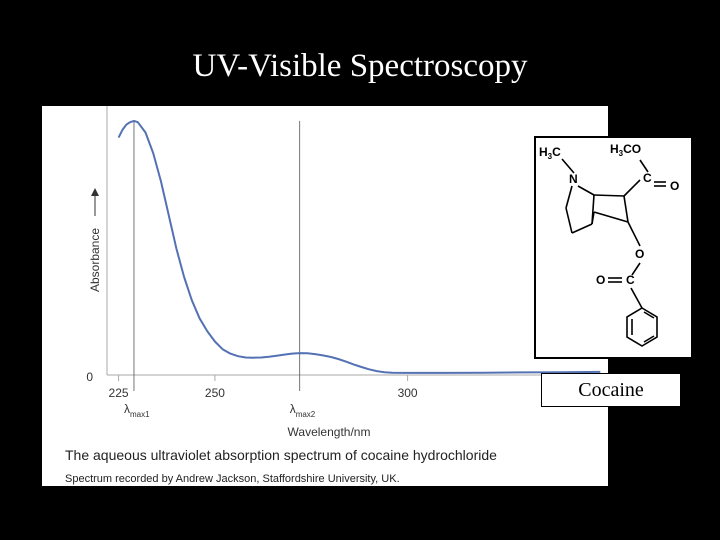  What do you see at coordinates (303, 410) in the screenshot?
I see `lambda-max-label: λmax2` at bounding box center [303, 410].